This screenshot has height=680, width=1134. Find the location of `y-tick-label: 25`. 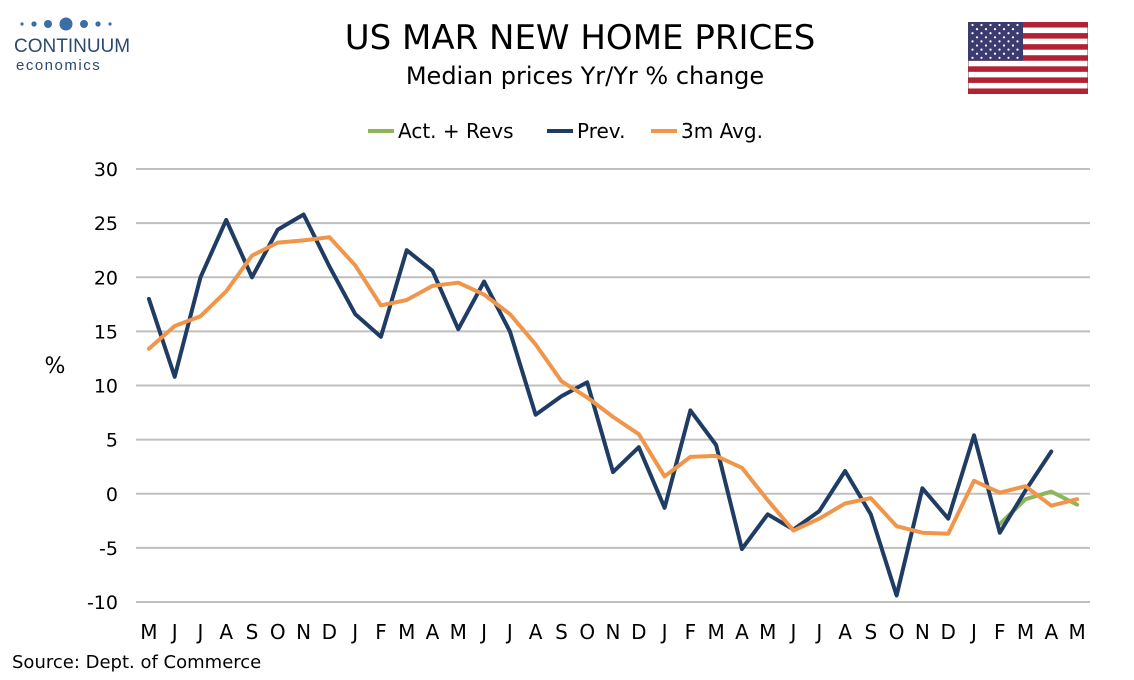

y-tick-label: 25 is located at coordinates (106, 224).